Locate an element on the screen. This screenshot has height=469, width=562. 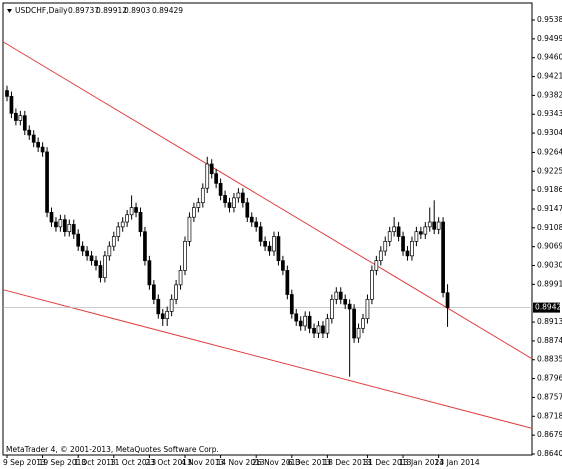
header-value: 0.89429 is located at coordinates (167, 10).